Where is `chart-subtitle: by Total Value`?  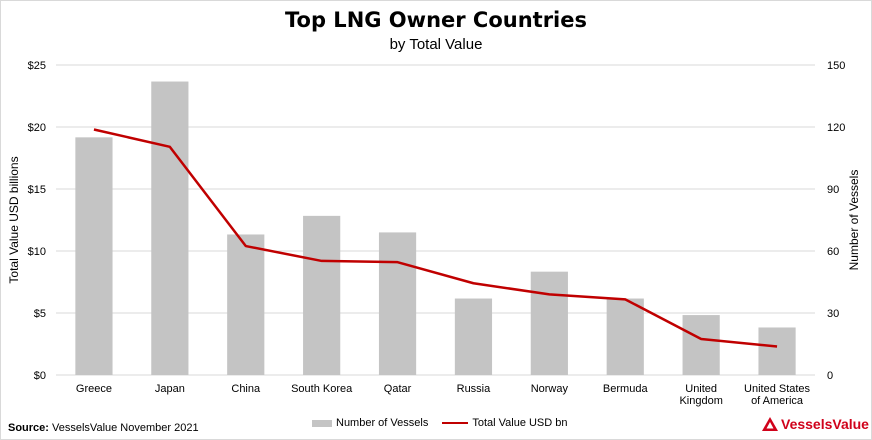
chart-subtitle: by Total Value is located at coordinates (436, 44).